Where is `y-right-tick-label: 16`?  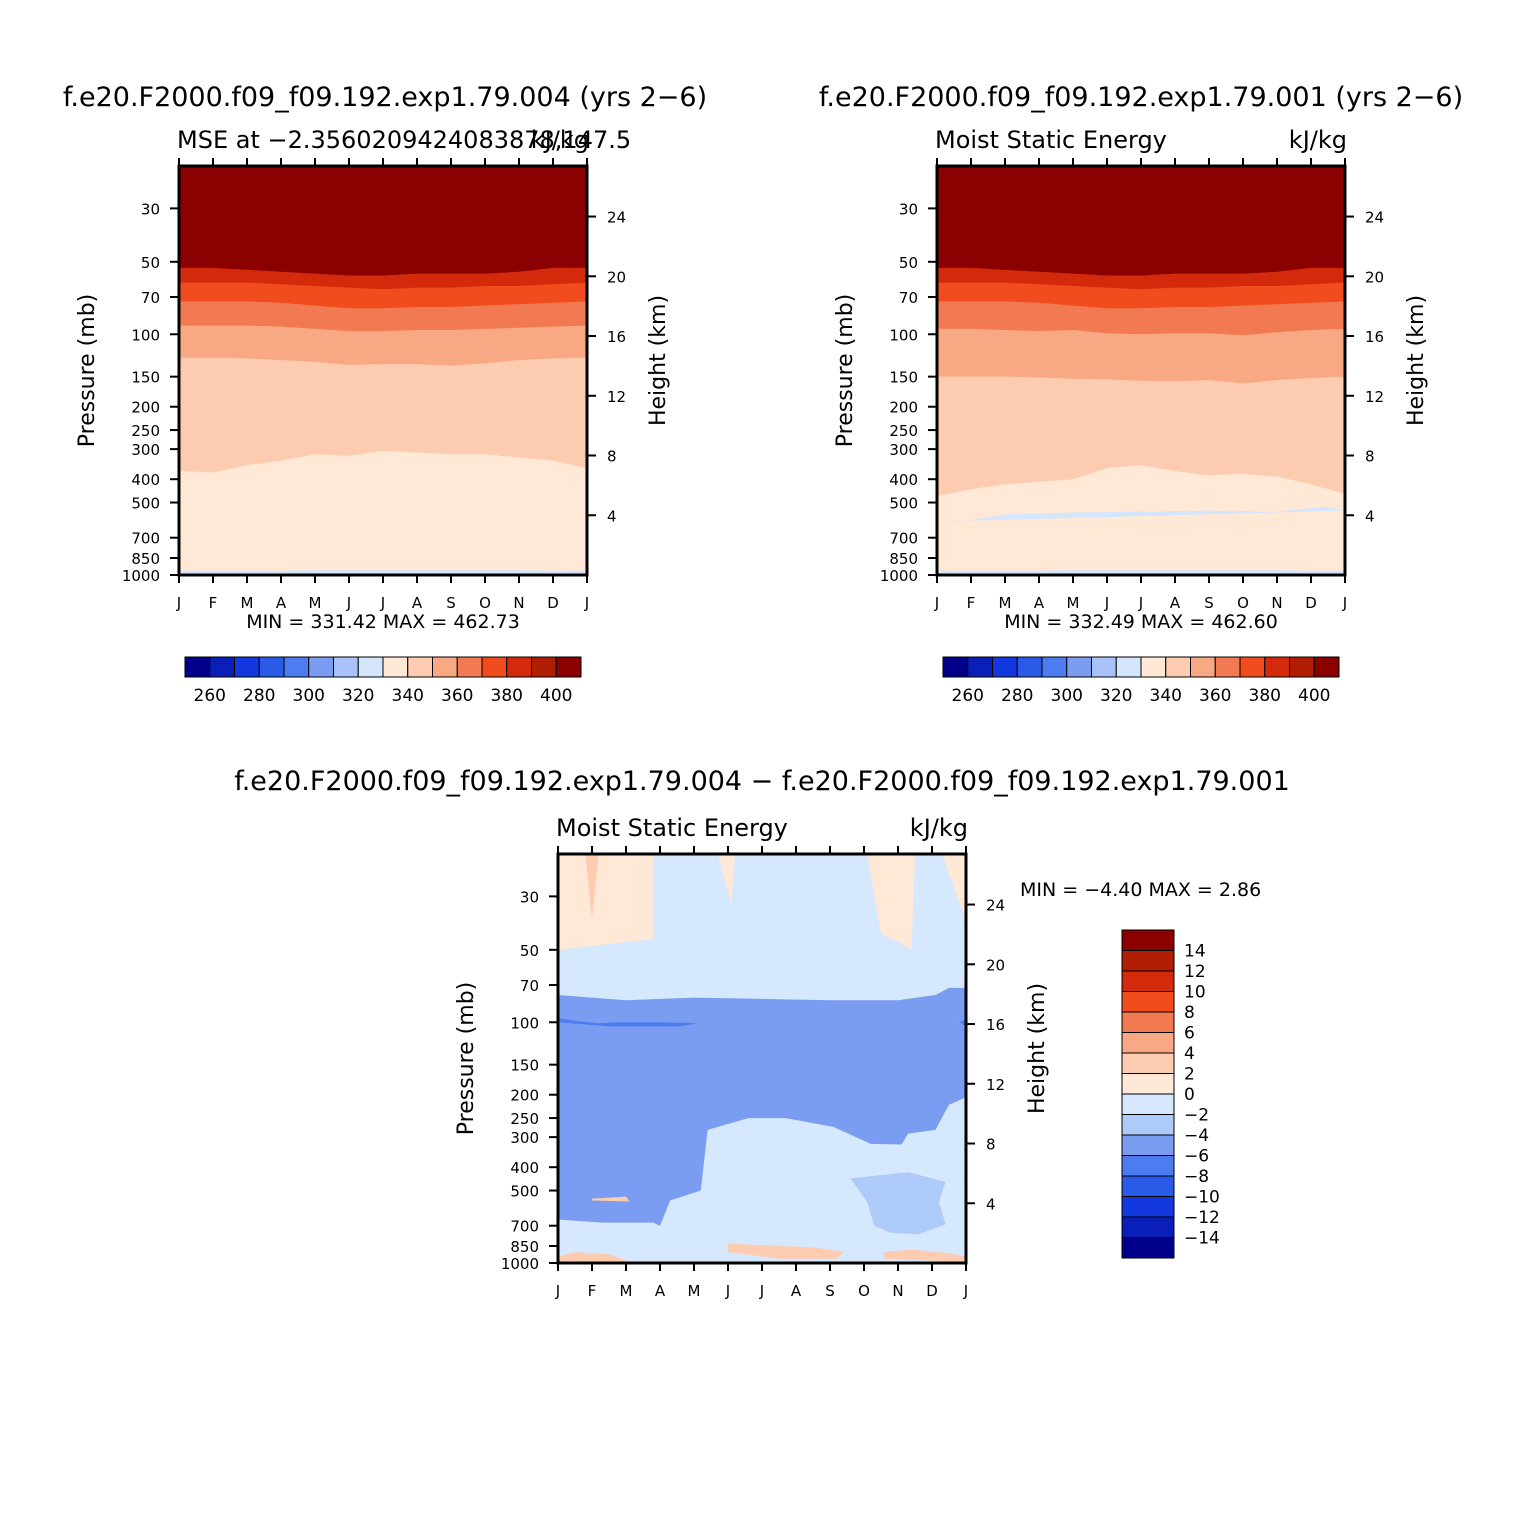 y-right-tick-label: 16 is located at coordinates (616, 337).